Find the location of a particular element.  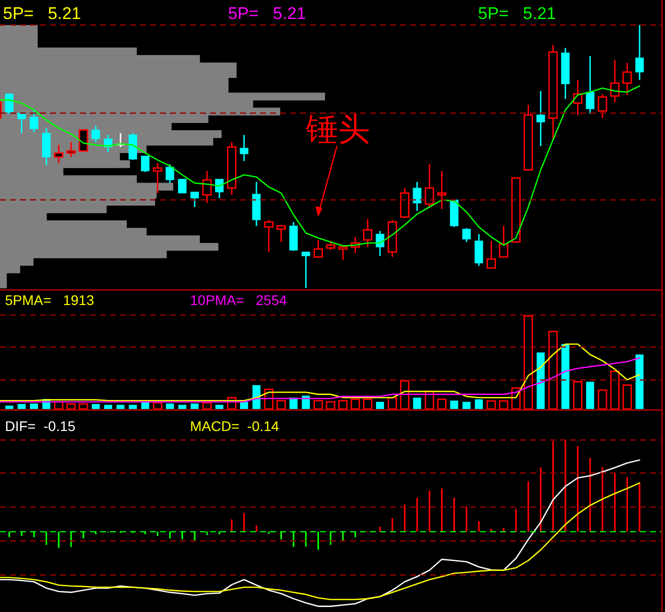

text: DIF= -0.15 is located at coordinates (40, 426).